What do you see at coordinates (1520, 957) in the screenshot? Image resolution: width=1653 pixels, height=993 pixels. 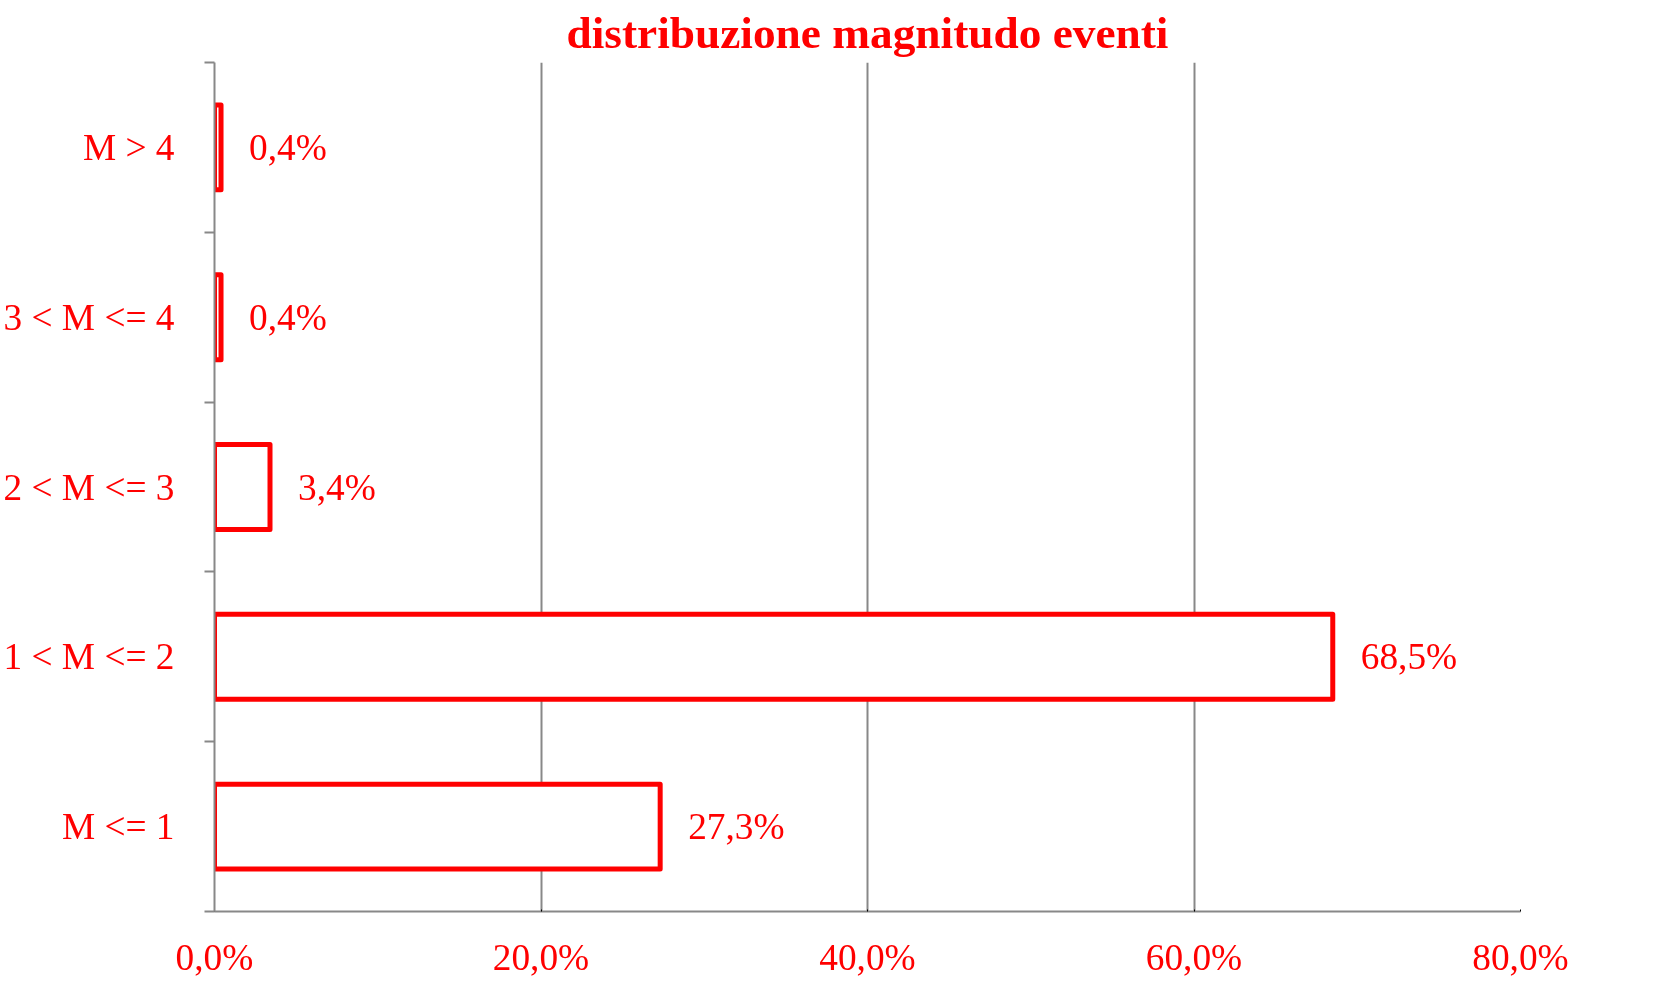 I see `x-tick-label: 80,0%` at bounding box center [1520, 957].